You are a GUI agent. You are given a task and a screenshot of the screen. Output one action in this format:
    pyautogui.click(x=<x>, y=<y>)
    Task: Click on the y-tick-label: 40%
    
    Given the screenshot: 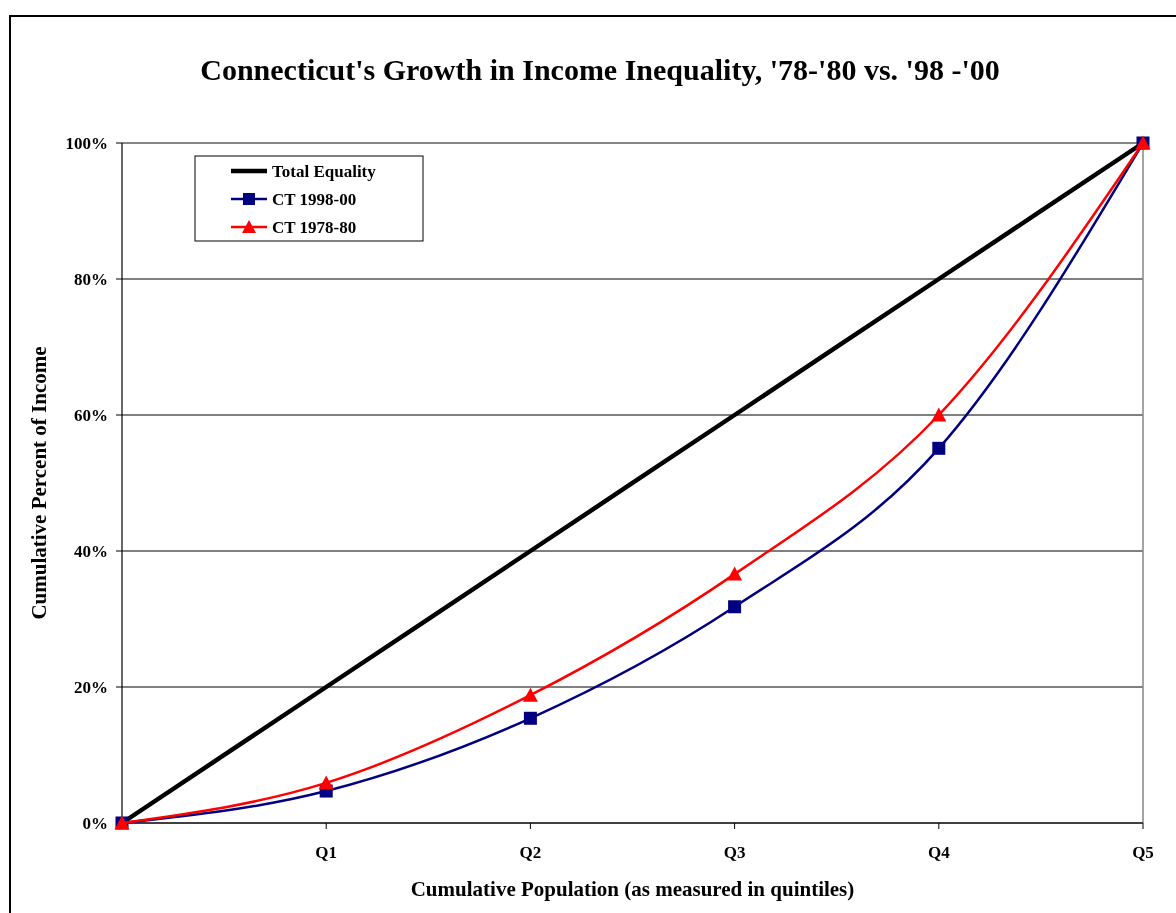 What is the action you would take?
    pyautogui.click(x=91, y=551)
    